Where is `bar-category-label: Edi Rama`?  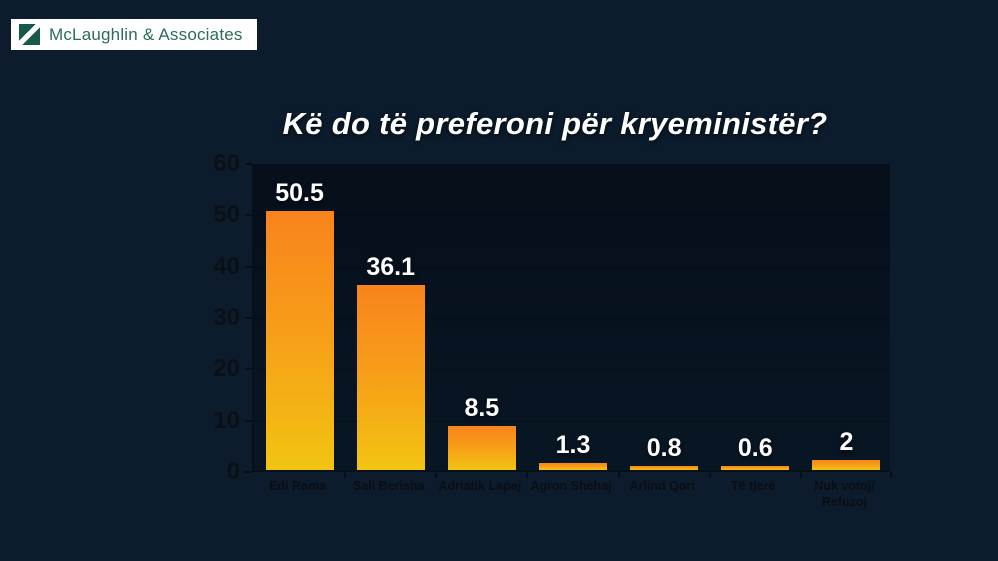
bar-category-label: Edi Rama is located at coordinates (298, 486).